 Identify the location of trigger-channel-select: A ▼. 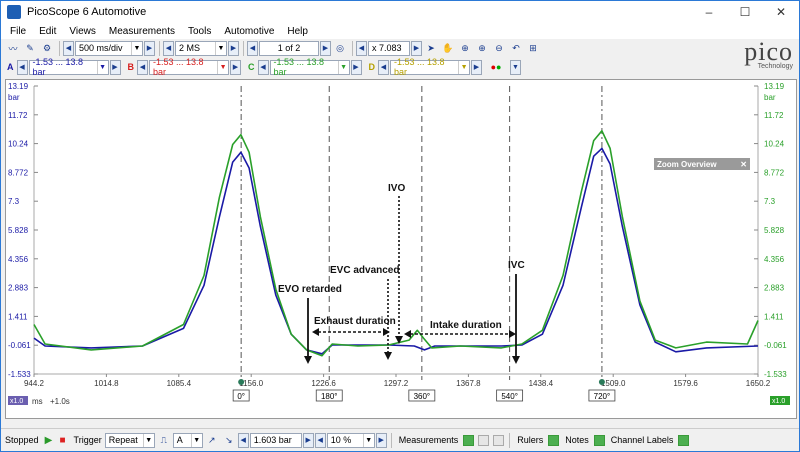
(187, 440).